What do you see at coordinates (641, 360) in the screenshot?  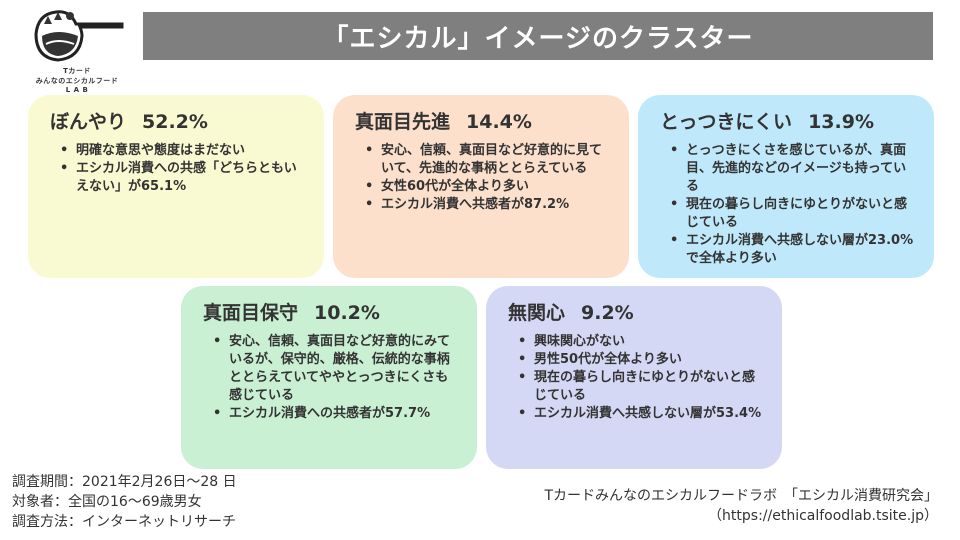 I see `list-item: 男性50代が全体より多い` at bounding box center [641, 360].